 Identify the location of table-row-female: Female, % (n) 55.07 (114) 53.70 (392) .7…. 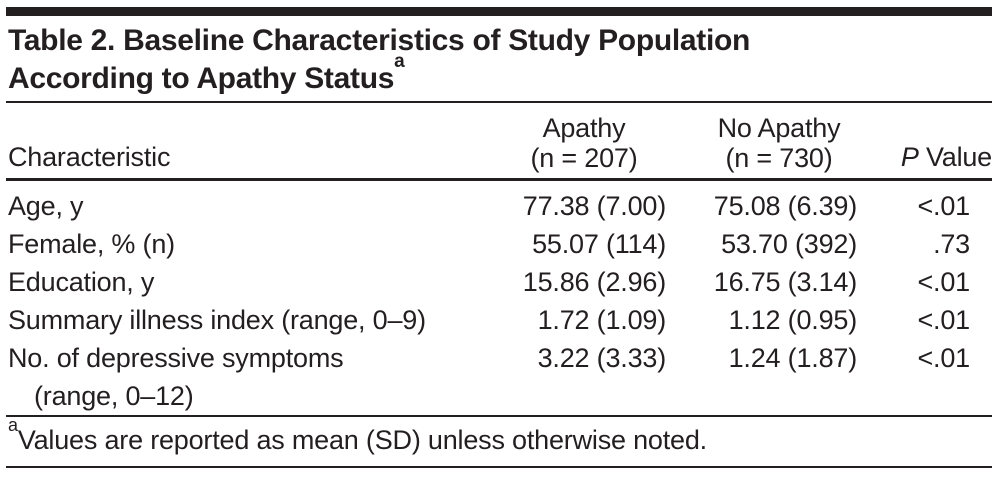
(499, 244).